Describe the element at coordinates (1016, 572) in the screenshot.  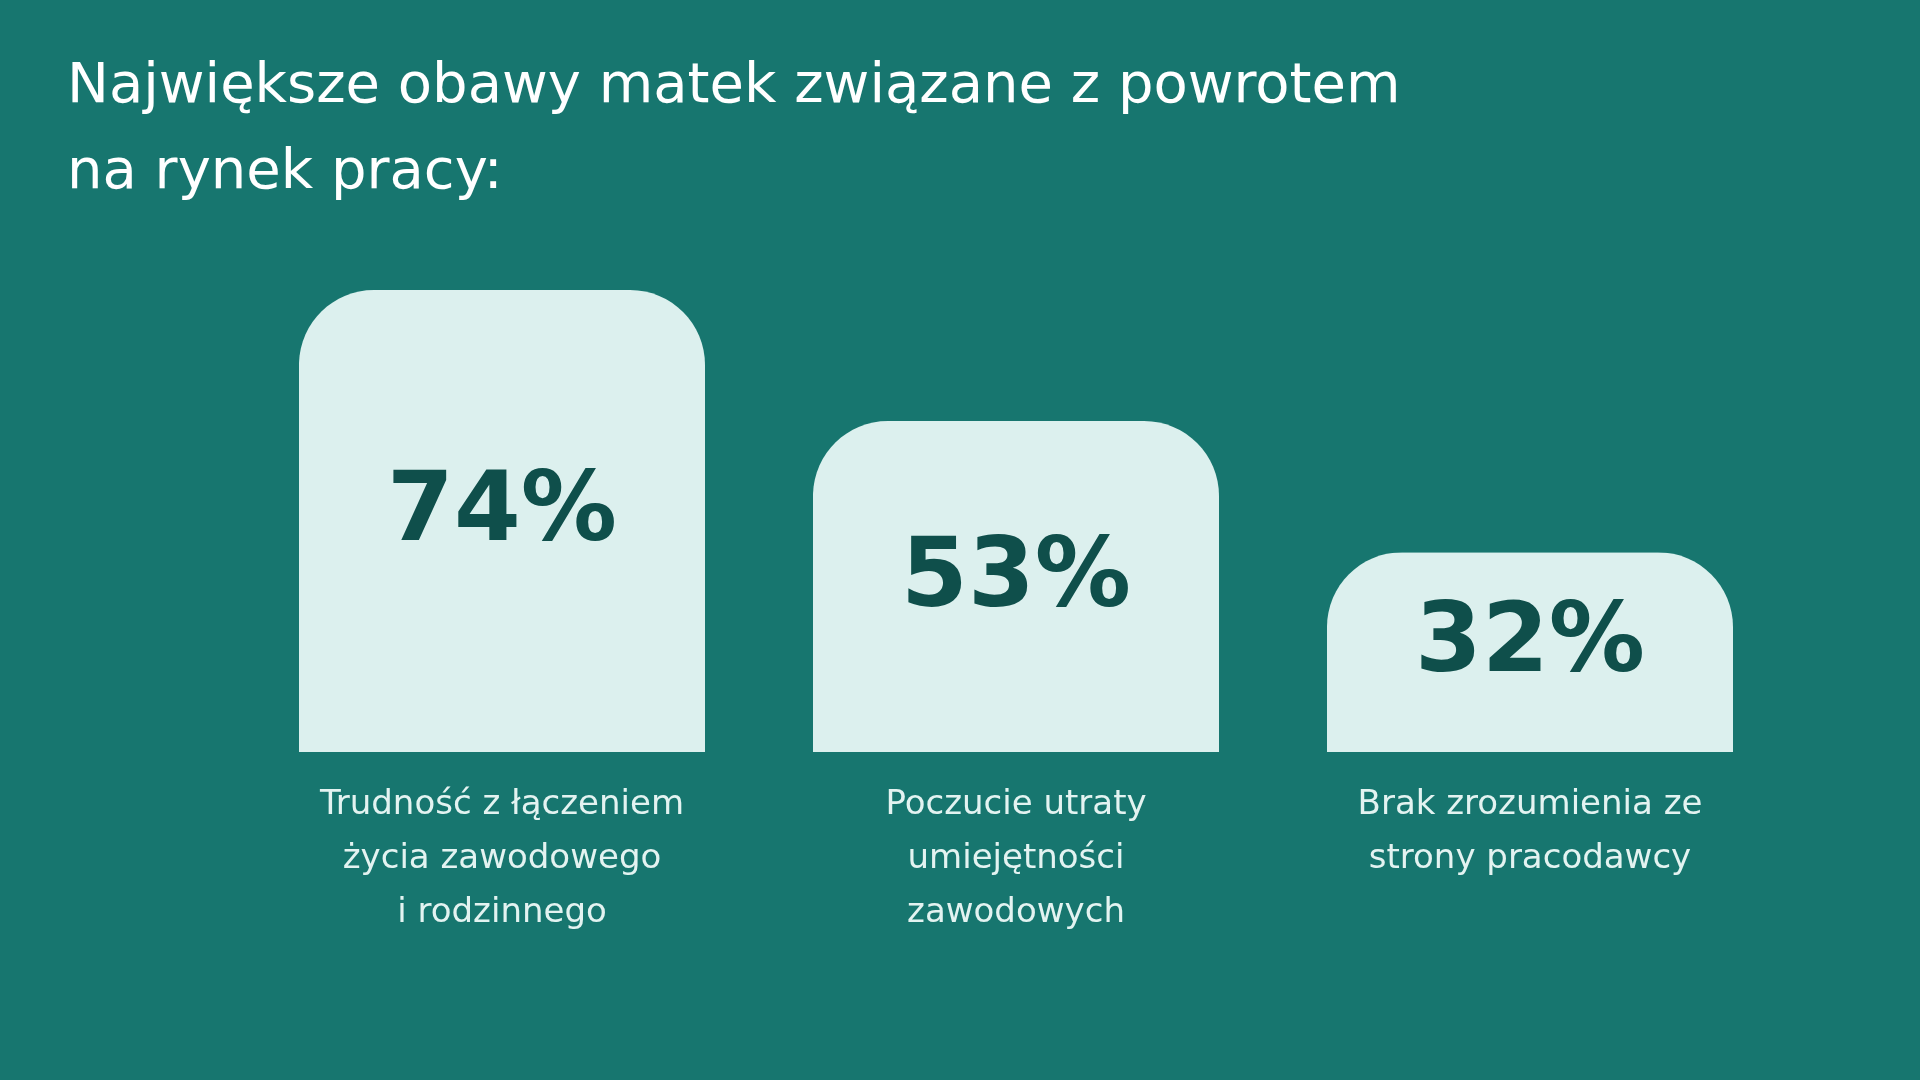
I see `data-label: 53%` at that location.